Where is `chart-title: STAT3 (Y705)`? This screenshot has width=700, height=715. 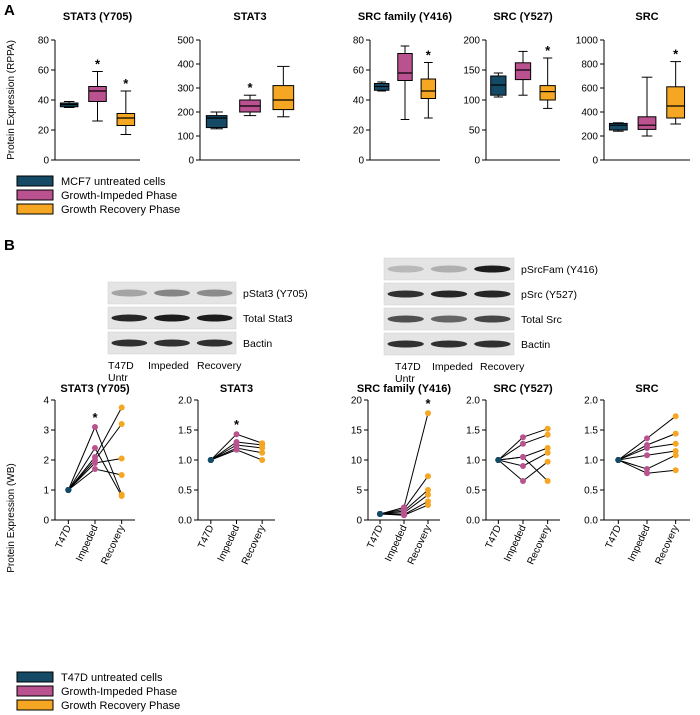
chart-title: STAT3 (Y705) is located at coordinates (95, 389).